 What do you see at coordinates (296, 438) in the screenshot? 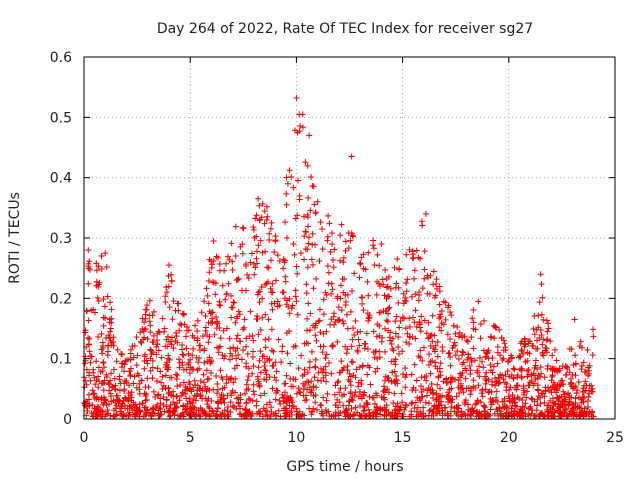
I see `x-tick-label: 10` at bounding box center [296, 438].